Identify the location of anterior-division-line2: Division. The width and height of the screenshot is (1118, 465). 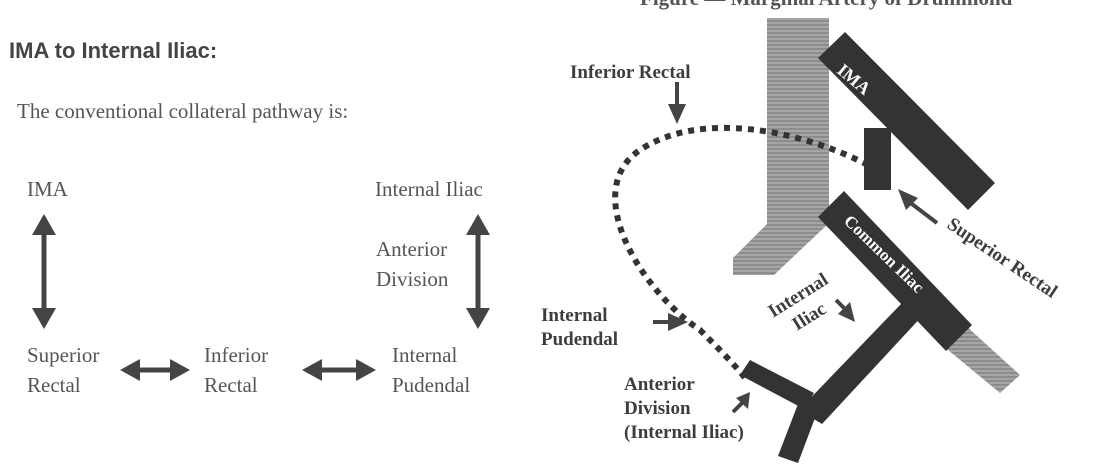
(412, 279).